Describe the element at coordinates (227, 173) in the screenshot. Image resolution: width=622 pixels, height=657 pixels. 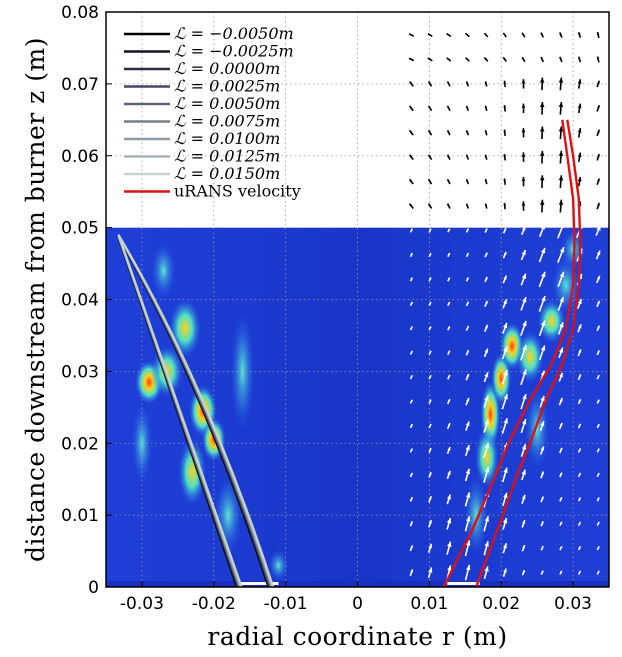
I see `legend-entry-label: ℒ = 0.0150m` at that location.